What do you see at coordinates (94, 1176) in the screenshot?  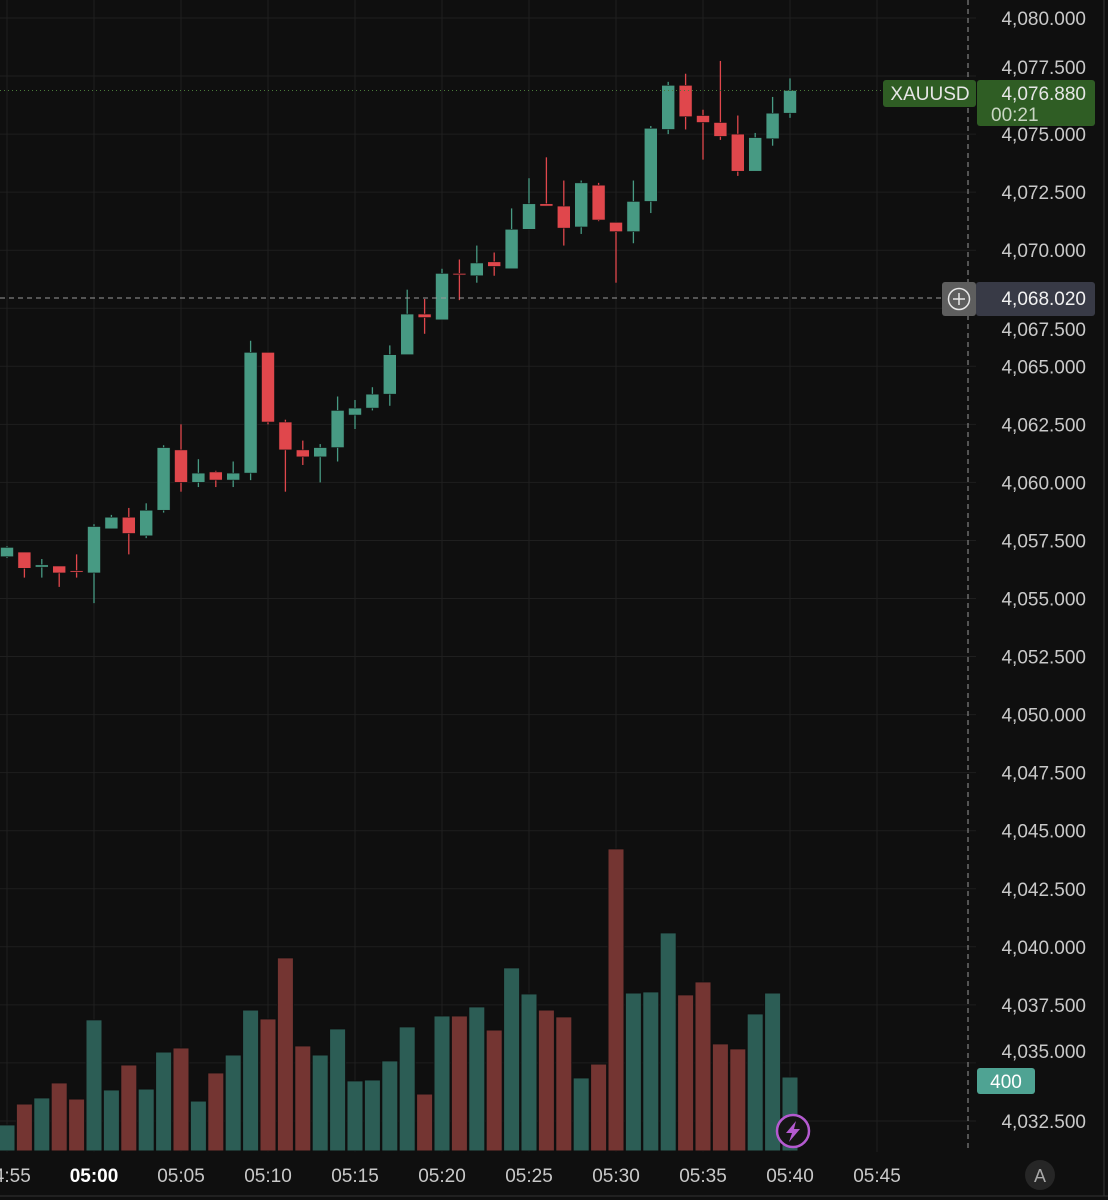 I see `time-tick-label: 05:00` at bounding box center [94, 1176].